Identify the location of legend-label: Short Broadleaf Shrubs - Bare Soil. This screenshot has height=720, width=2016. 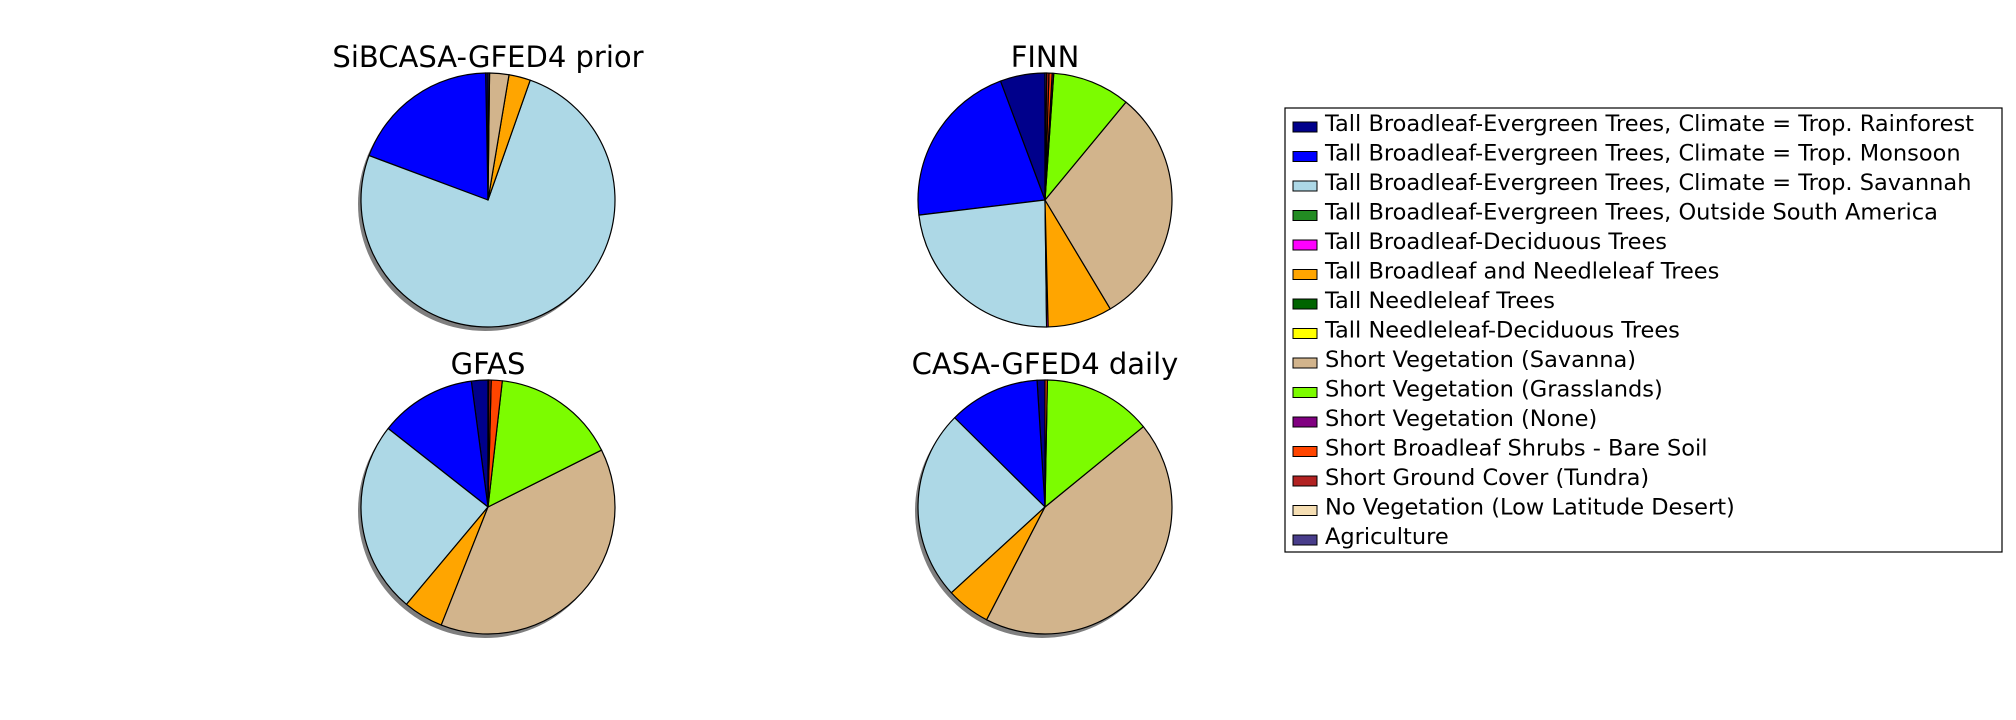
(1516, 449).